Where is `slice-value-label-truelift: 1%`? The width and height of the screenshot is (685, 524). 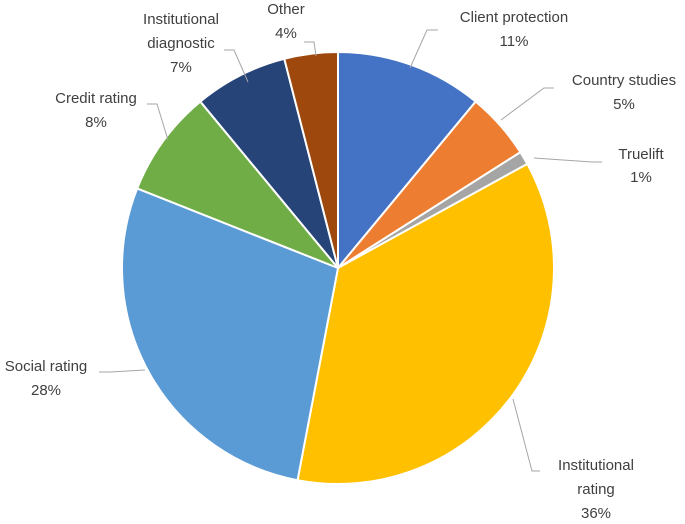 slice-value-label-truelift: 1% is located at coordinates (641, 177).